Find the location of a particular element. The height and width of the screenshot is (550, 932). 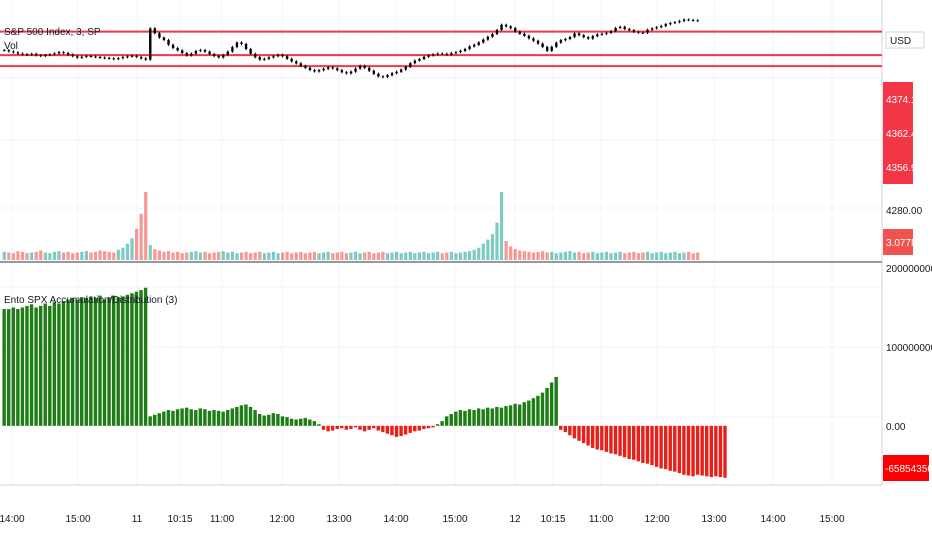

horizontal-levels is located at coordinates (441, 49).